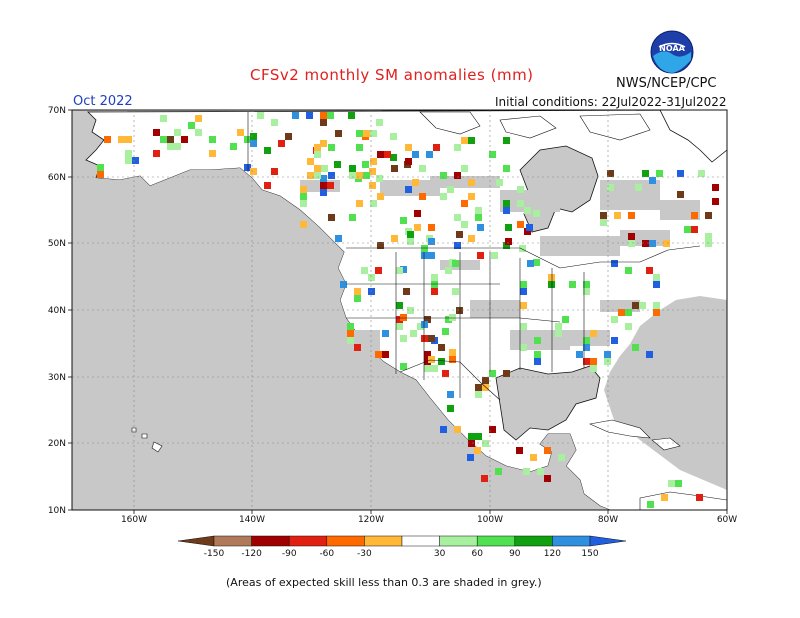  I want to click on lon-label: 60W, so click(727, 520).